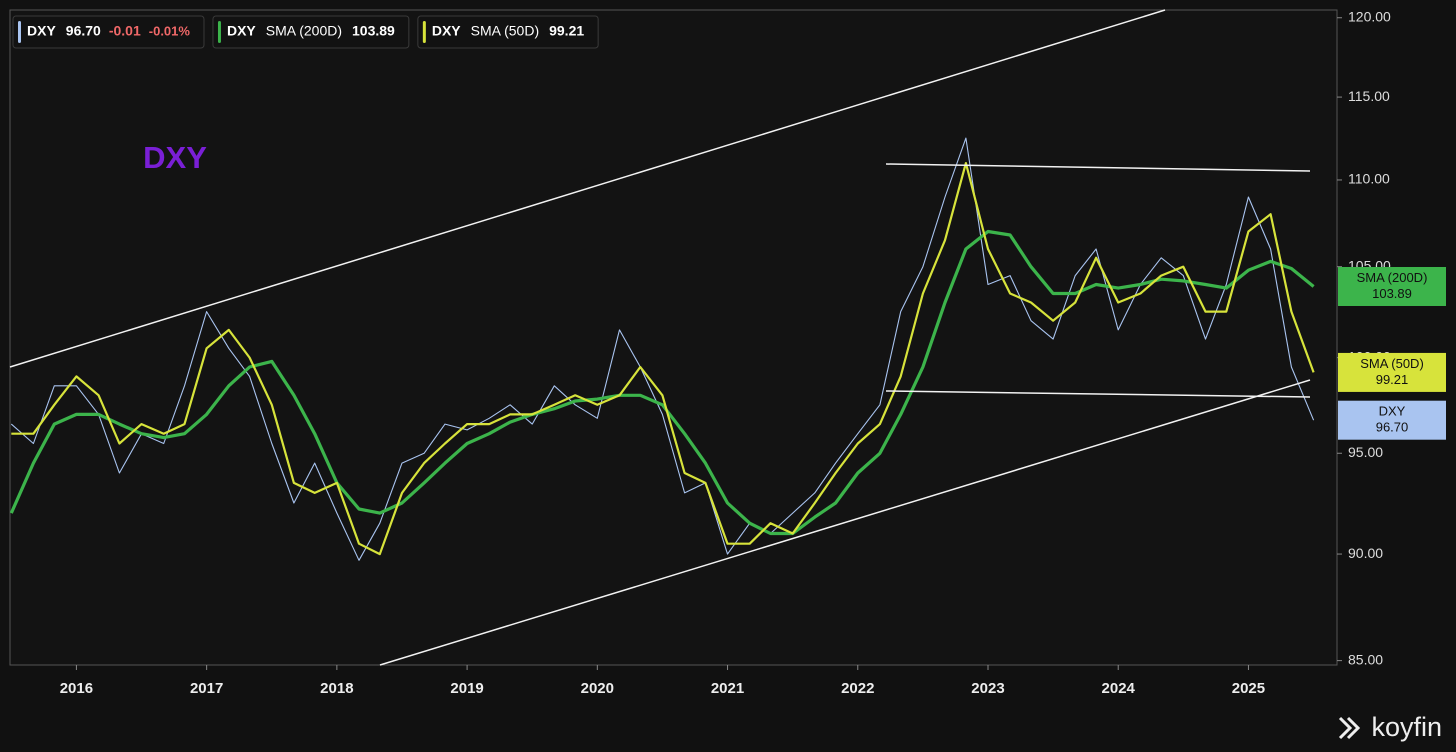 This screenshot has width=1456, height=752. What do you see at coordinates (1392, 277) in the screenshot?
I see `badge-name: SMA (200D)` at bounding box center [1392, 277].